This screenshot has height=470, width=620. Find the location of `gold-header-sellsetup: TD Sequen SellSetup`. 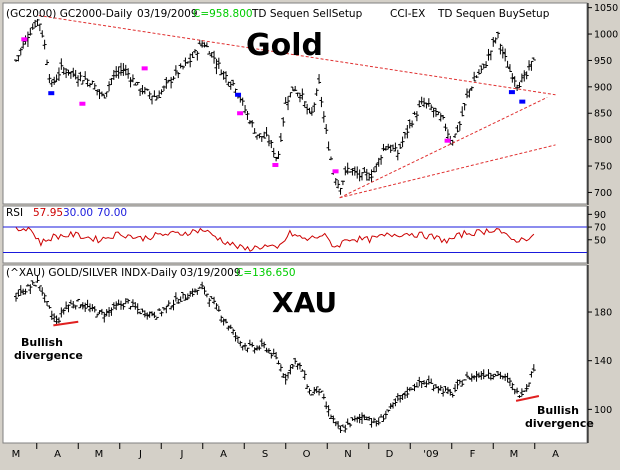

gold-header-sellsetup: TD Sequen SellSetup is located at coordinates (307, 14).